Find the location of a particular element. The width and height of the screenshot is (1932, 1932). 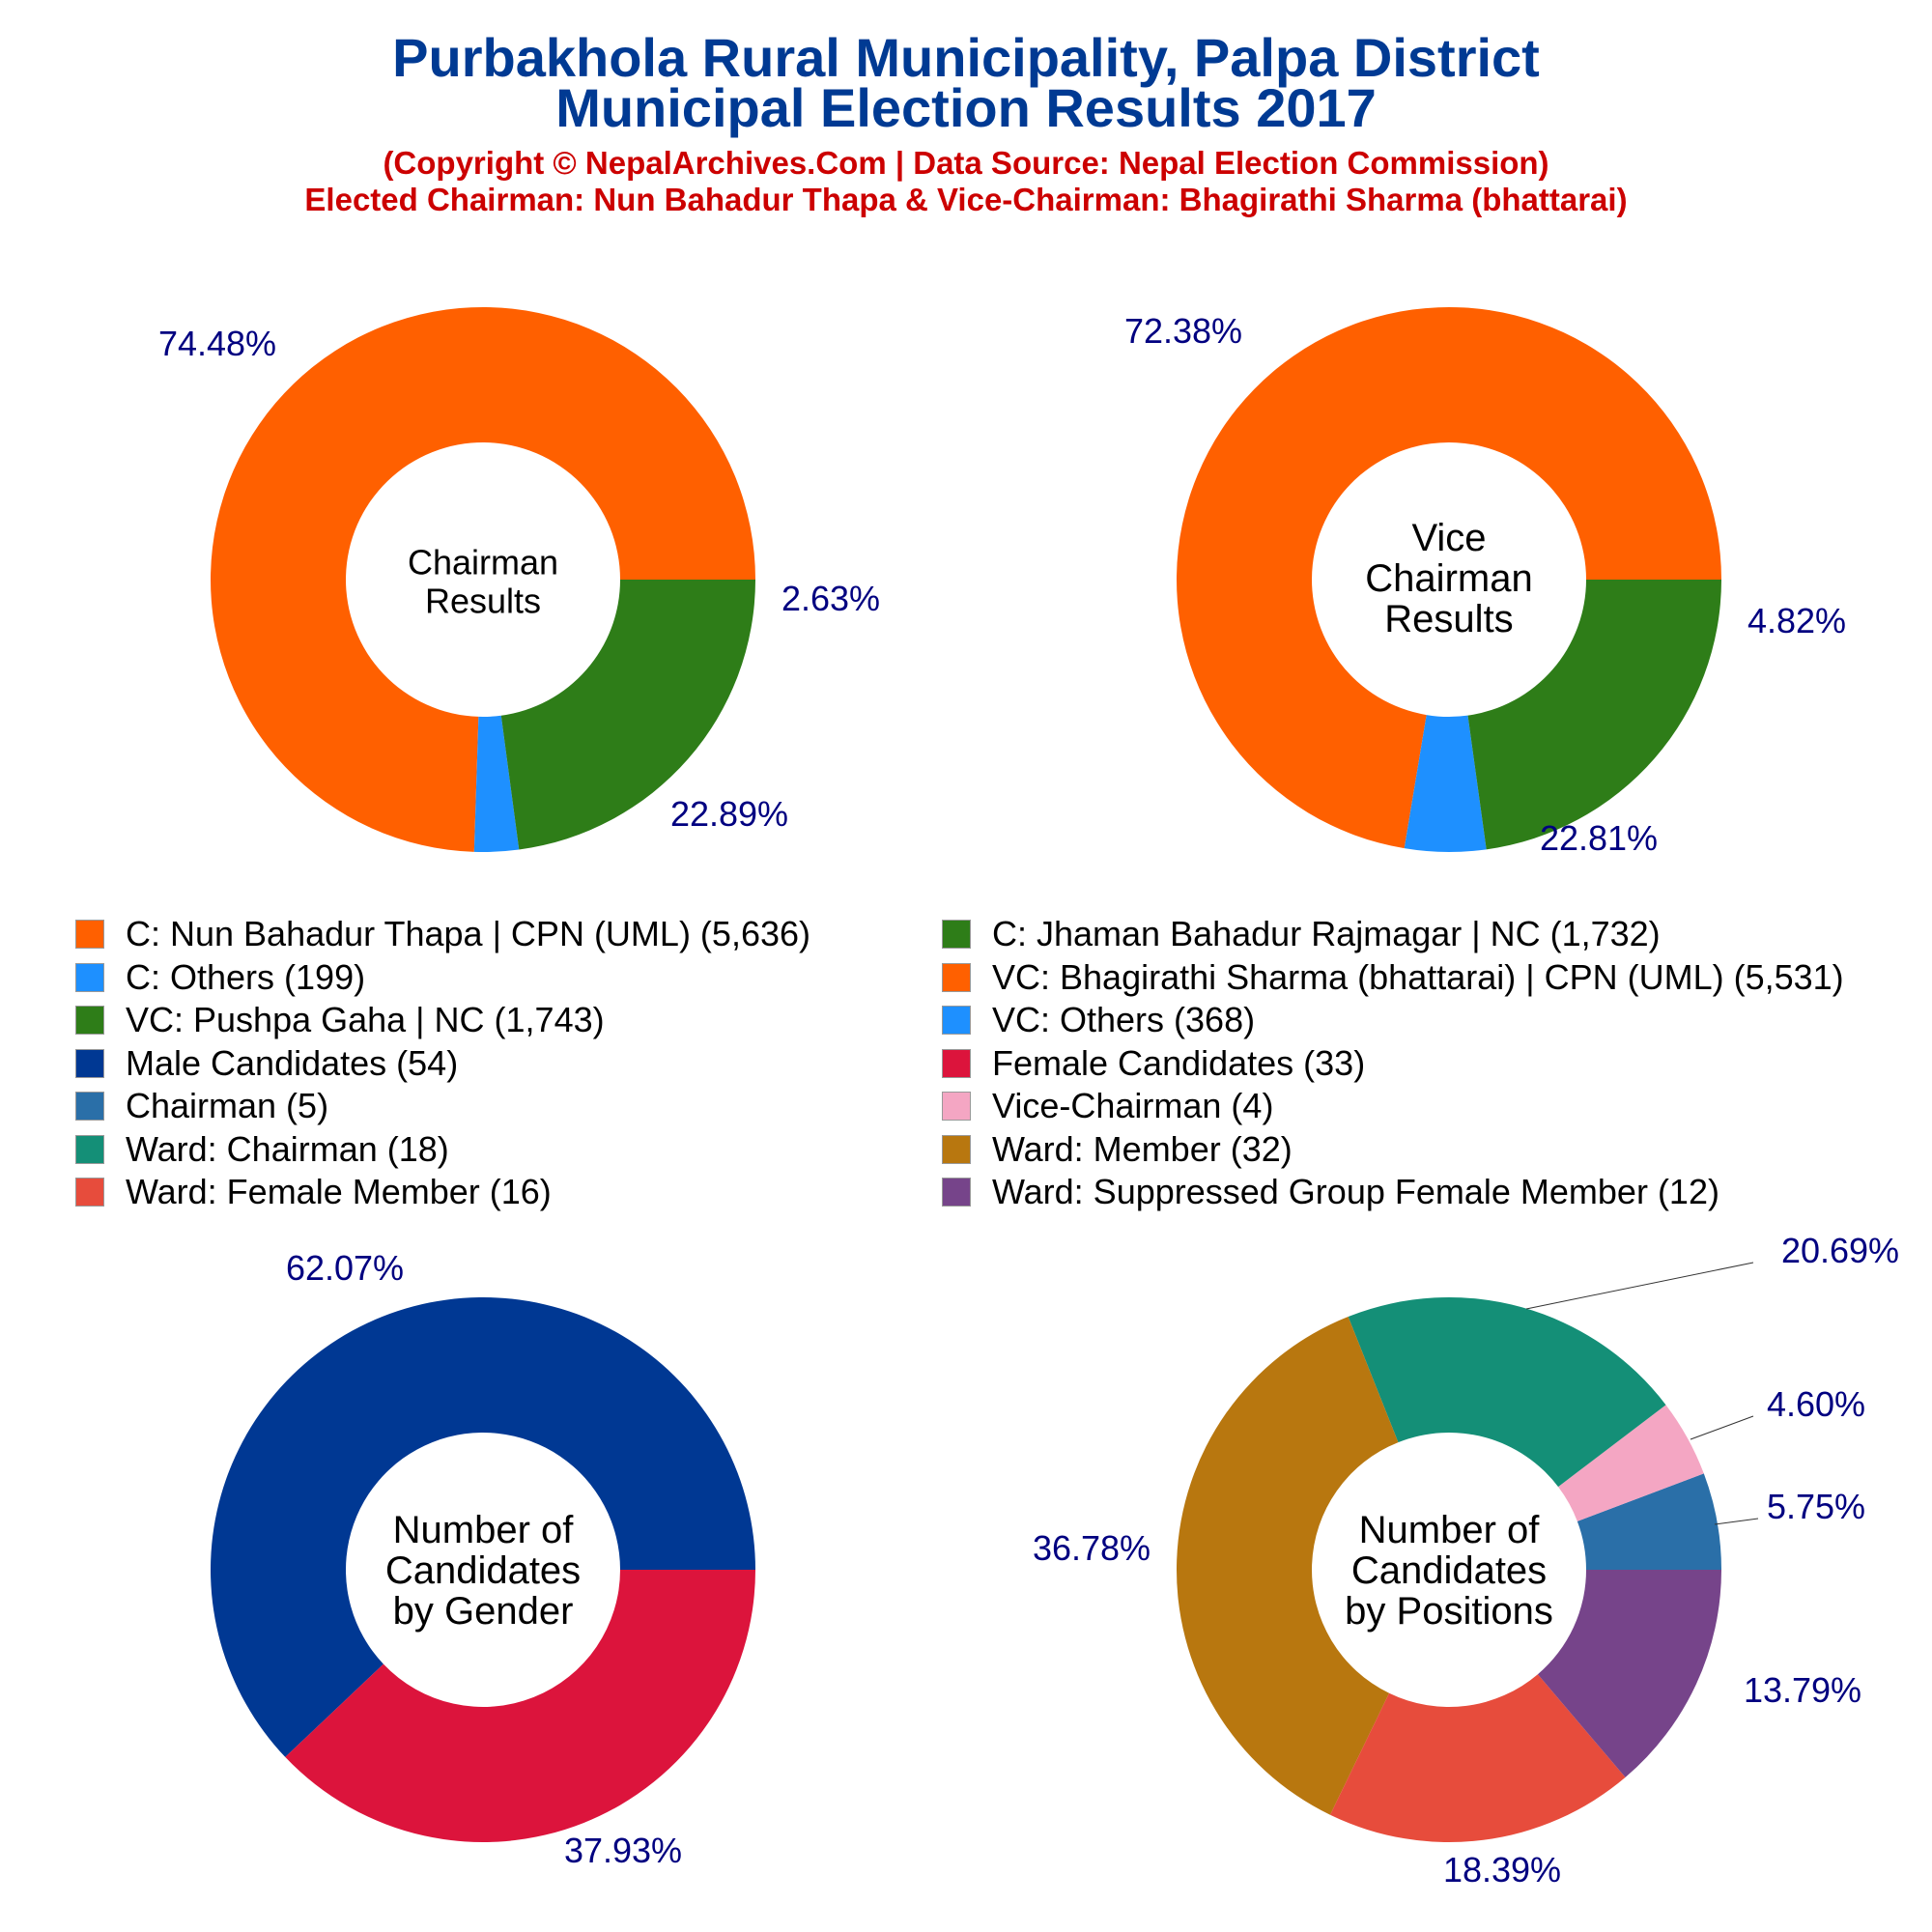

slice-percent-label: 22.81% is located at coordinates (1599, 838).